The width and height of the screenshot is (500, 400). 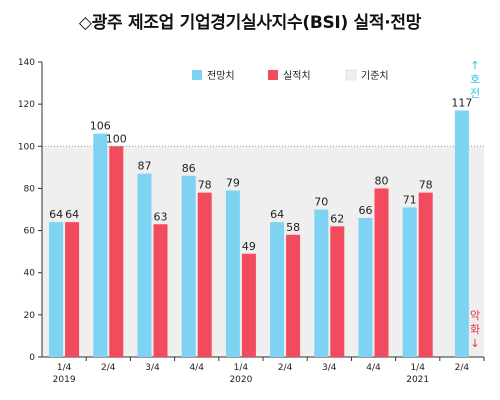 What do you see at coordinates (250, 23) in the screenshot?
I see `chart-title: ◇광주 제조업 기업경기실사지수(BSI) 실적·전망` at bounding box center [250, 23].